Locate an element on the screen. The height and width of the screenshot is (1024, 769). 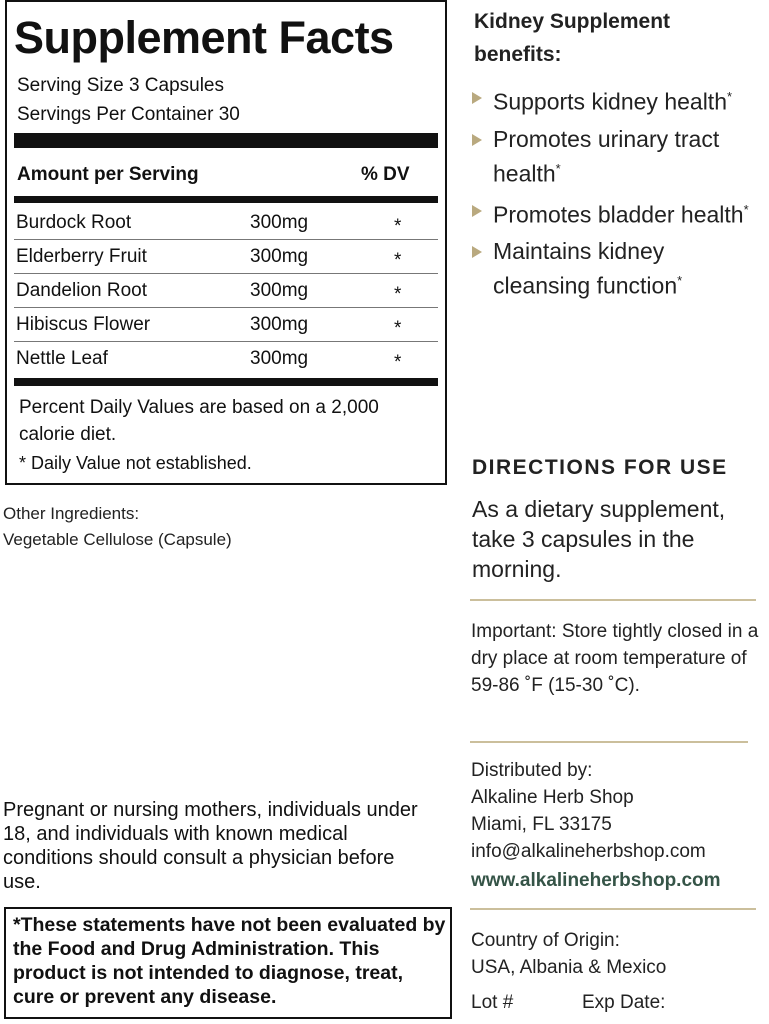
facts-title: Supplement Facts is located at coordinates (204, 37).